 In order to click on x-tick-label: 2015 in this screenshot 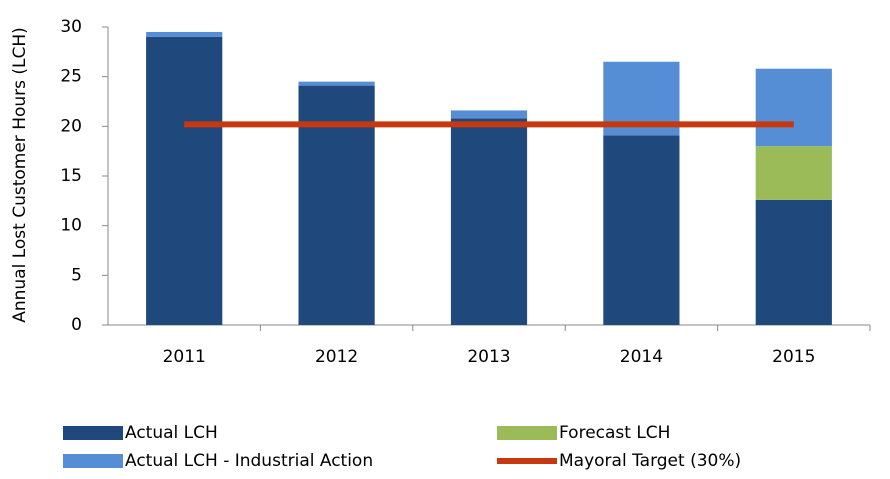, I will do `click(793, 357)`.